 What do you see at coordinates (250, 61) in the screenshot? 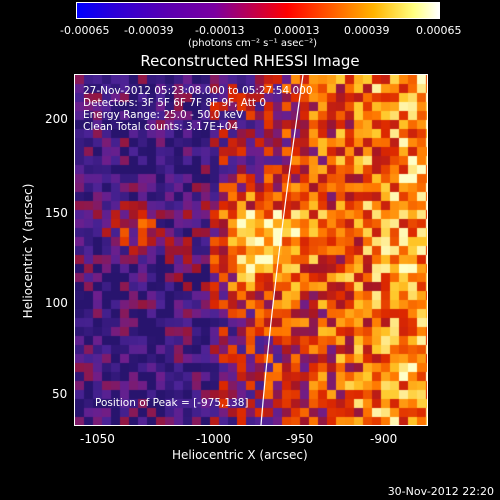
I see `plot-title: Reconstructed RHESSI Image` at bounding box center [250, 61].